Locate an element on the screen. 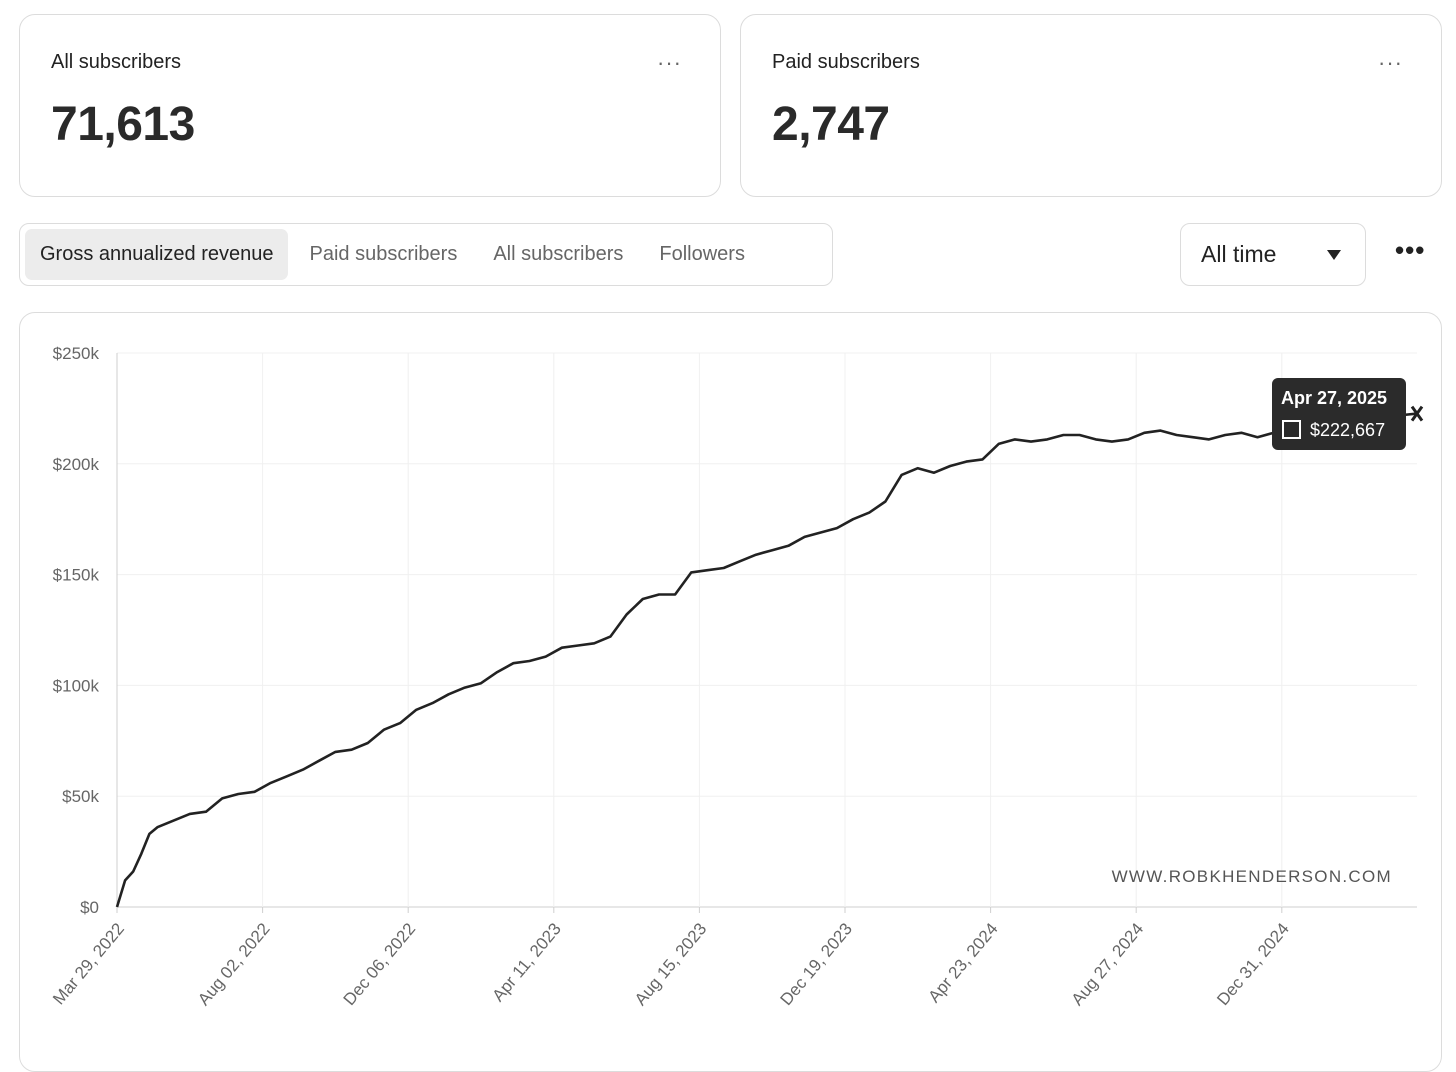 The image size is (1456, 1072). tooltip-box is located at coordinates (1339, 414).